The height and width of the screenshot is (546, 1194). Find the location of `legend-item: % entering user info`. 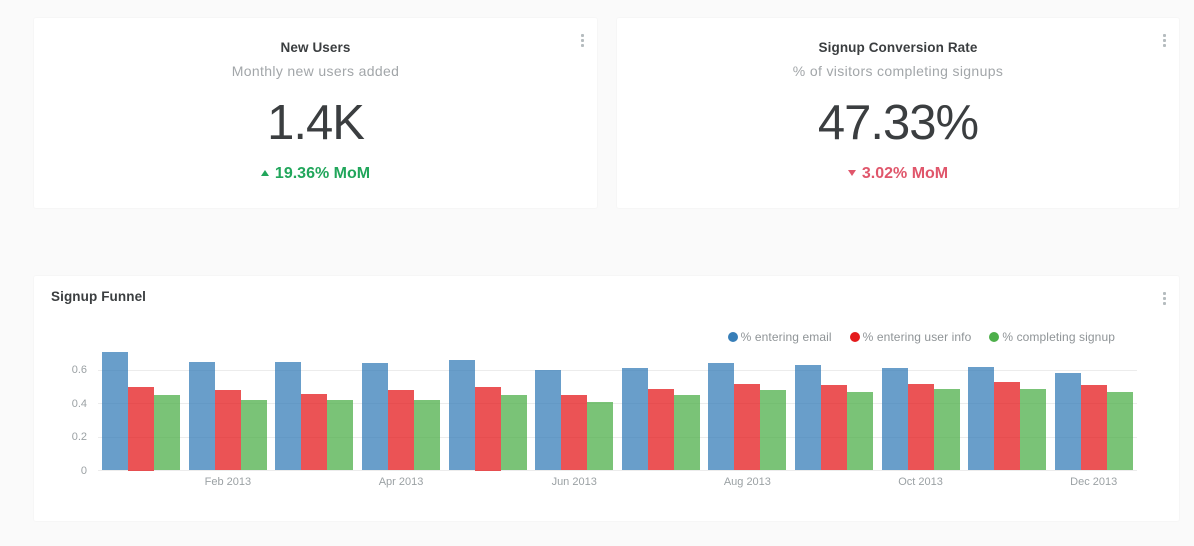

legend-item: % entering user info is located at coordinates (910, 336).